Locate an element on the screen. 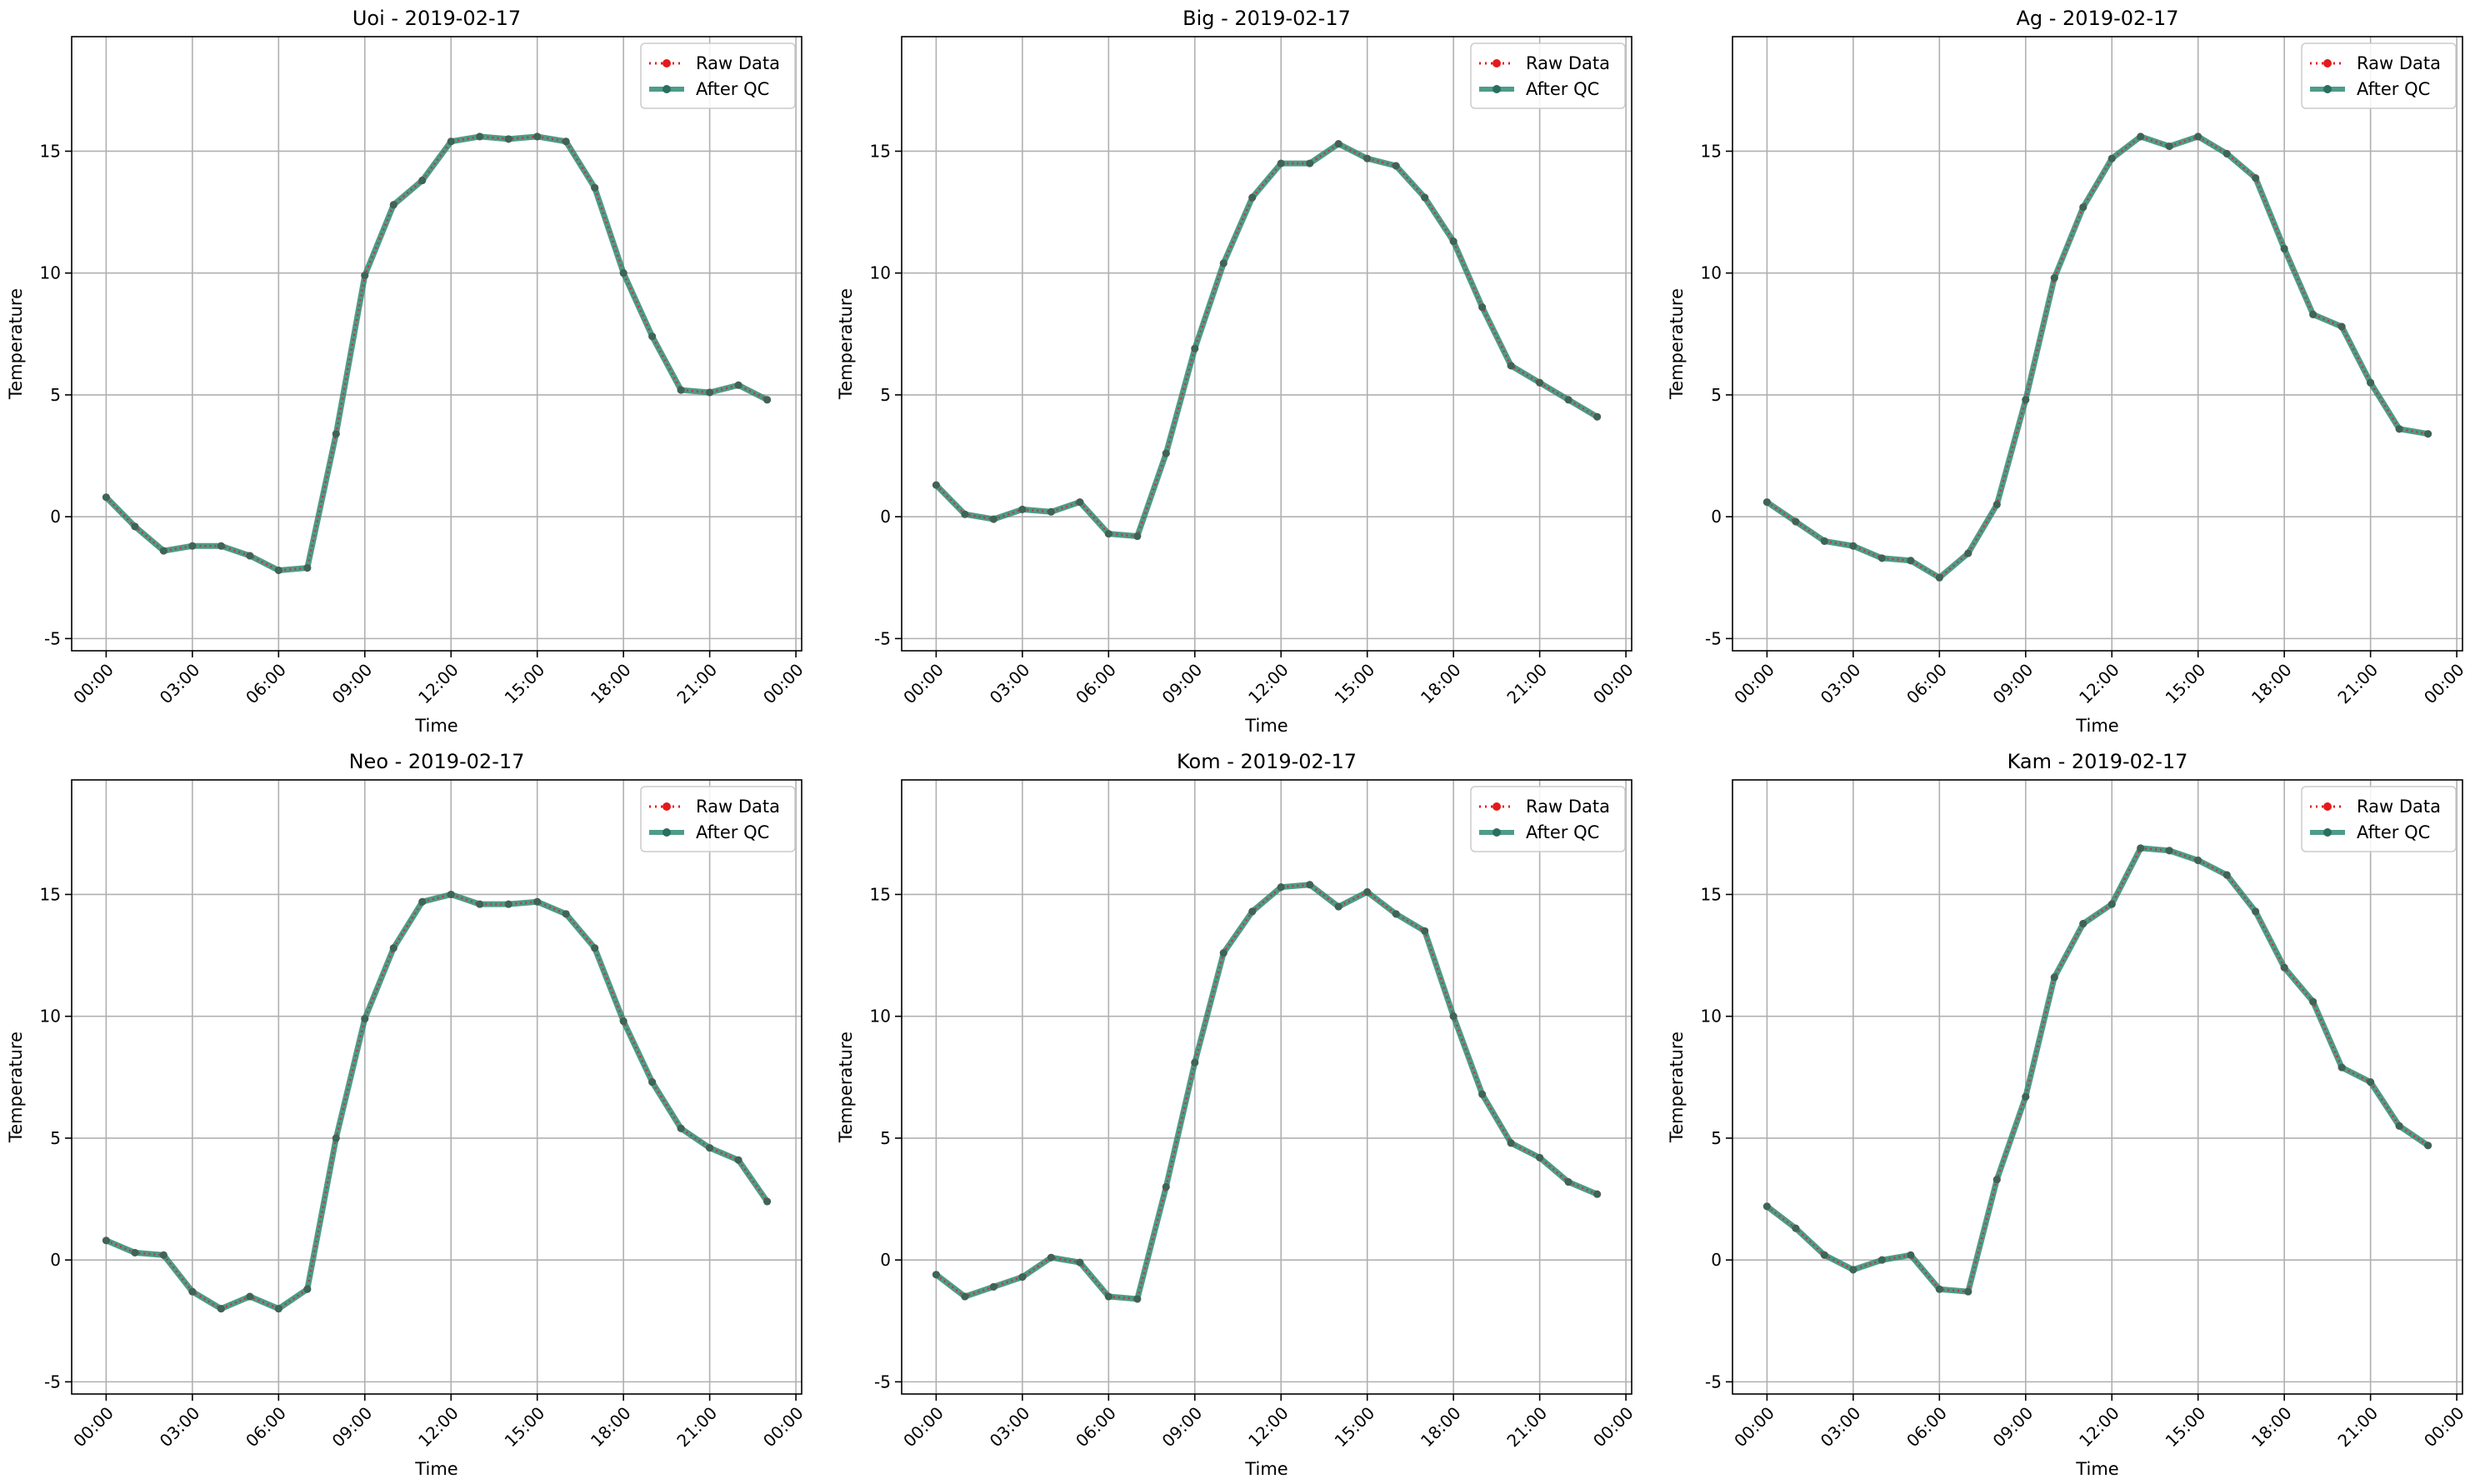 The height and width of the screenshot is (1484, 2485). x-tick-label: 15:00 is located at coordinates (2186, 684).